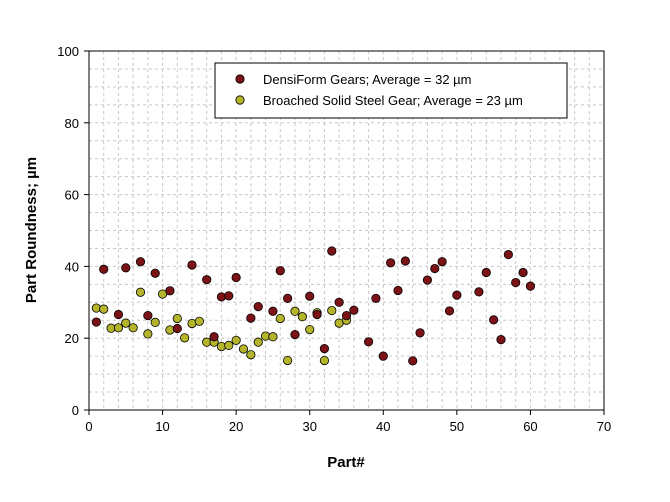  Describe the element at coordinates (367, 79) in the screenshot. I see `legend-label-densiform: DensiForm Gears; Average = 32 µm` at that location.